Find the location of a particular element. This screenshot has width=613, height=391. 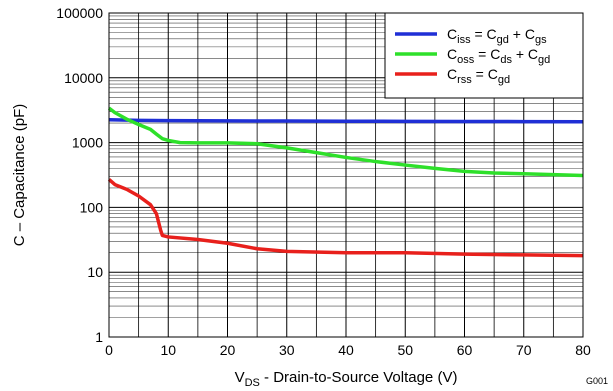

x-tick-label: 30 is located at coordinates (287, 350).